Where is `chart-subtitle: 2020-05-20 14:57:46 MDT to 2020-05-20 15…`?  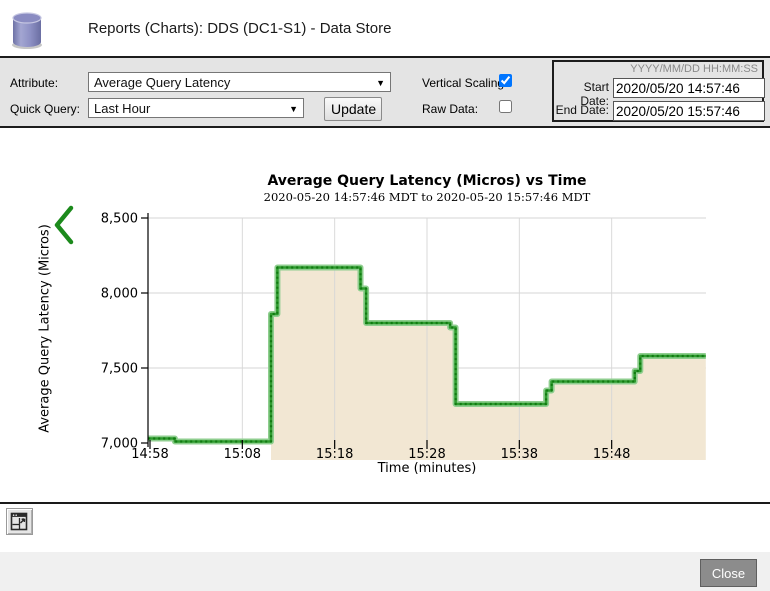 chart-subtitle: 2020-05-20 14:57:46 MDT to 2020-05-20 15… is located at coordinates (427, 197).